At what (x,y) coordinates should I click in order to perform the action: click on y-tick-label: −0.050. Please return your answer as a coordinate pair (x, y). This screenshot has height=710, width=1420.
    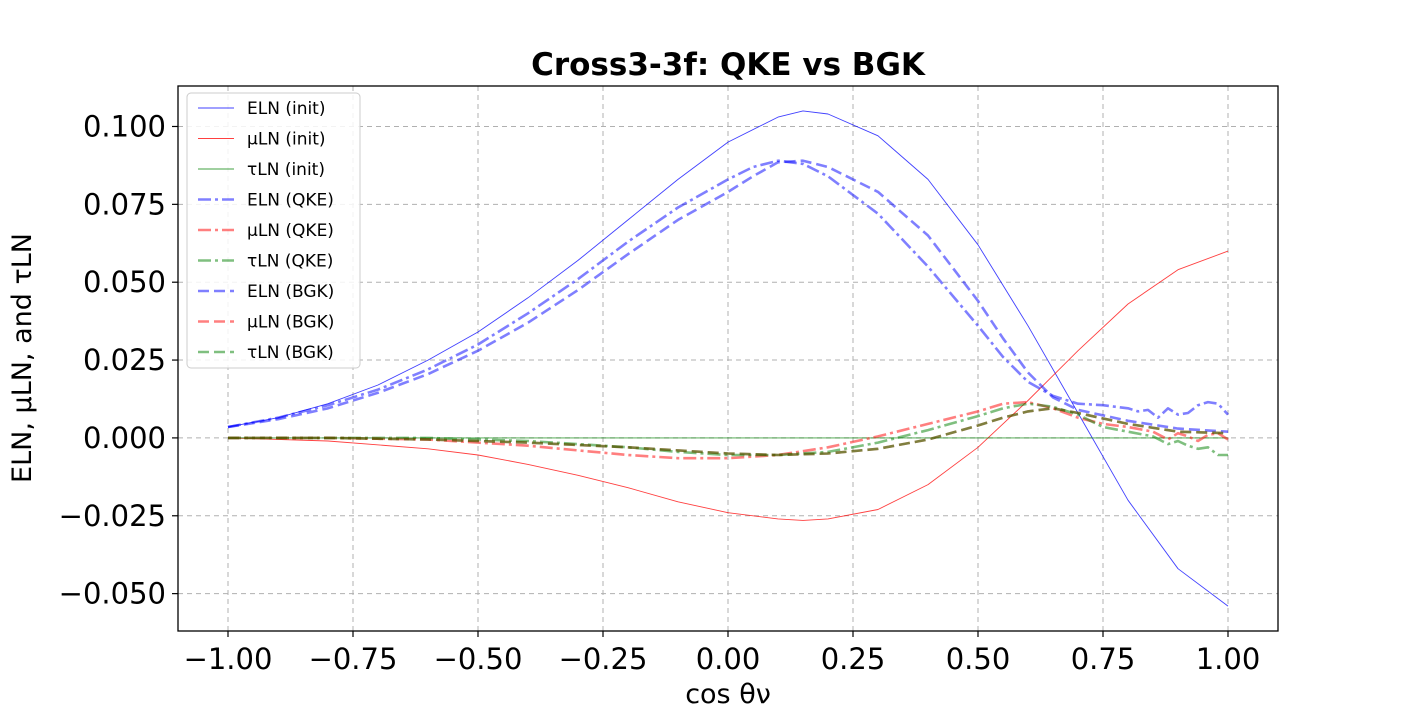
    Looking at the image, I should click on (112, 594).